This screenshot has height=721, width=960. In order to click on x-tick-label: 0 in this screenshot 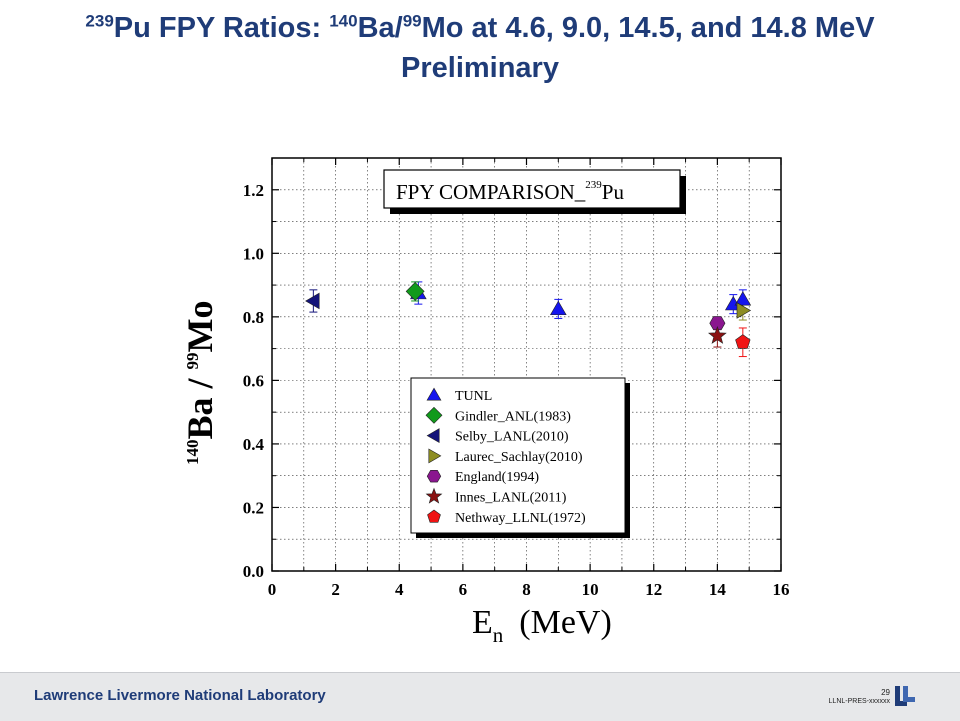, I will do `click(272, 589)`.